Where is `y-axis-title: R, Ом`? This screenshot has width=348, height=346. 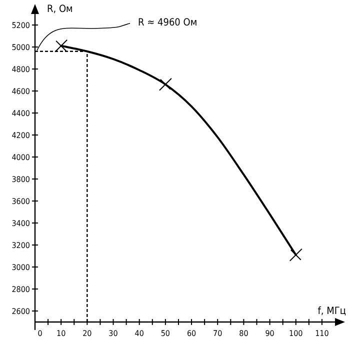 y-axis-title: R, Ом is located at coordinates (60, 9).